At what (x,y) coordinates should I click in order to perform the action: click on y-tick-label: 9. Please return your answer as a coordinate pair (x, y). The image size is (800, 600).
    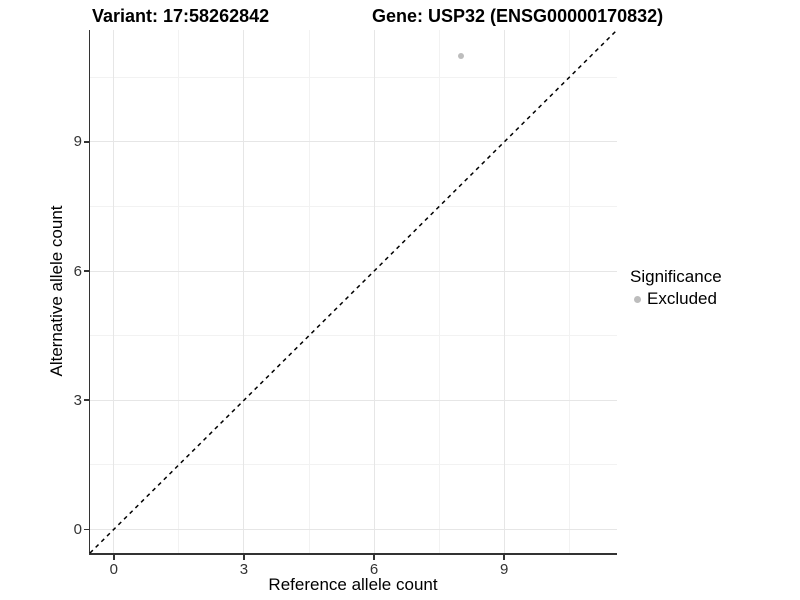
    Looking at the image, I should click on (77, 142).